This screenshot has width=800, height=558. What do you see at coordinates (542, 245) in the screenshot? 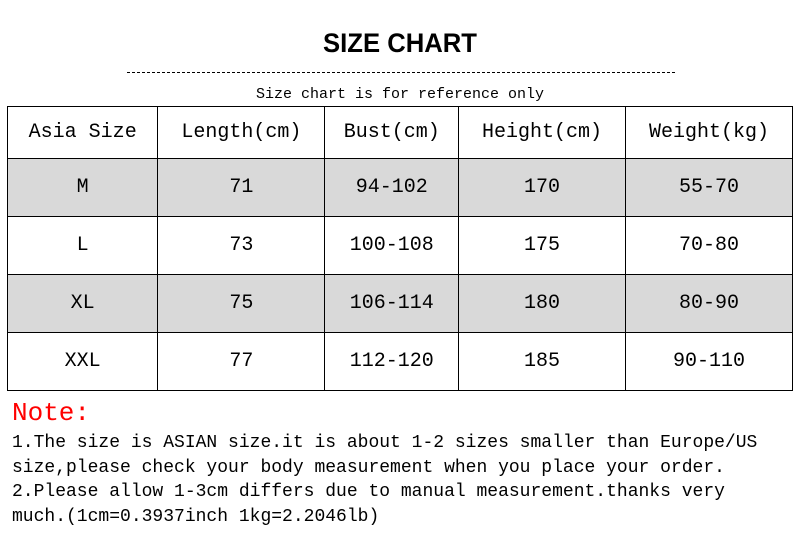
I see `table-cell: 175` at bounding box center [542, 245].